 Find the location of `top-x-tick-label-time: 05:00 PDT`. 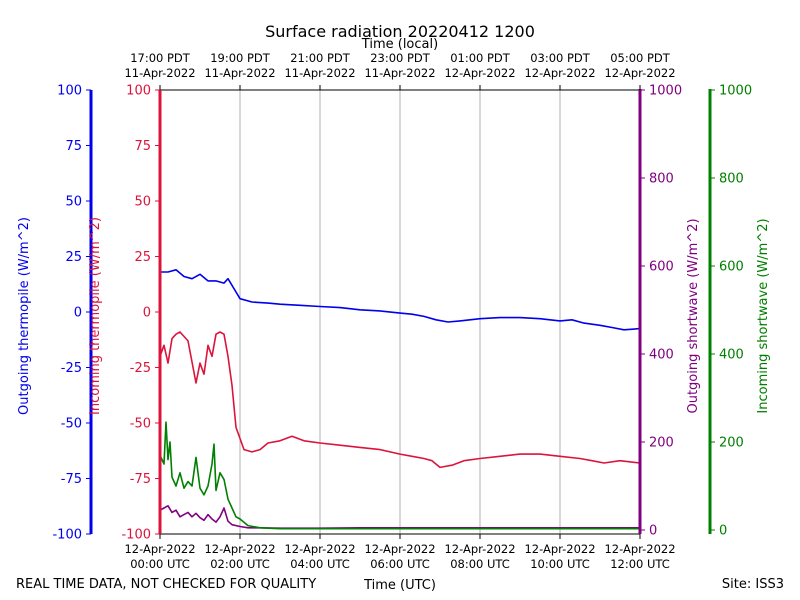

top-x-tick-label-time: 05:00 PDT is located at coordinates (640, 58).